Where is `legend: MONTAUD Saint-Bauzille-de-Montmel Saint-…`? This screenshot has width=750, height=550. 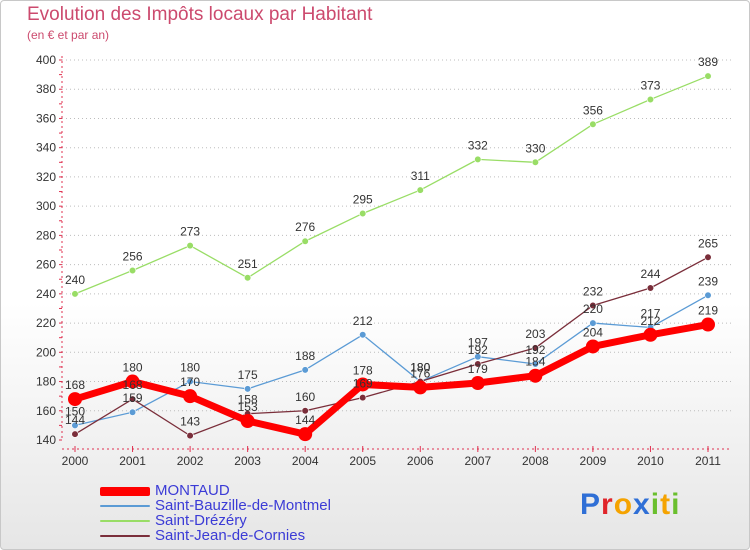 legend: MONTAUD Saint-Bauzille-de-Montmel Saint-… is located at coordinates (260, 513).